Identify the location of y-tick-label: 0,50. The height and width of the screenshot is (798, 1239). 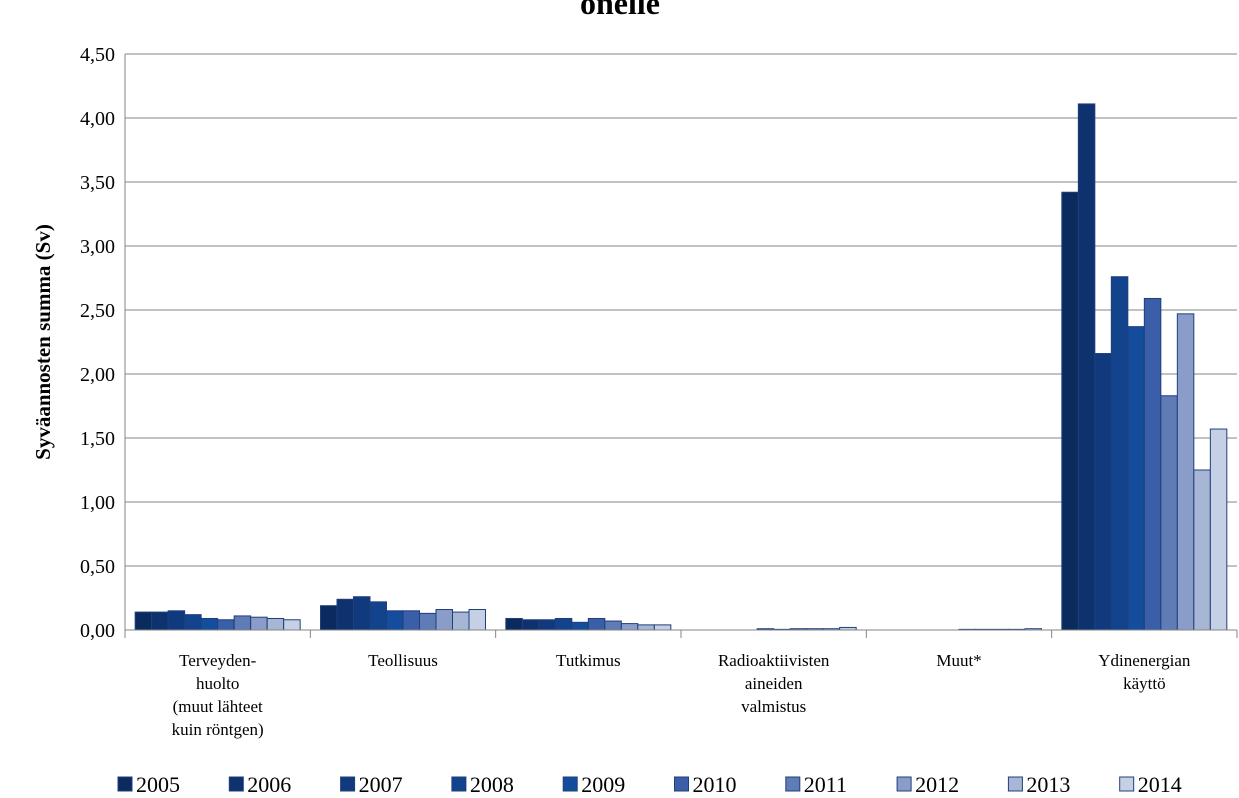
(97, 567).